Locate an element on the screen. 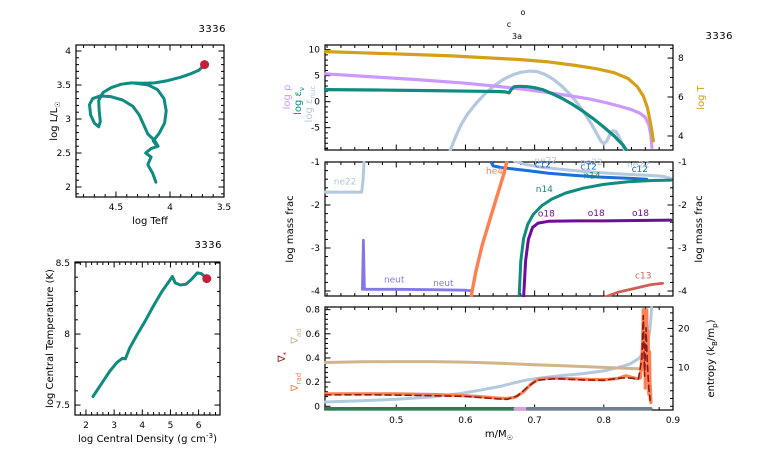 The image size is (766, 460). label-ne22-2: ne22 is located at coordinates (545, 161).